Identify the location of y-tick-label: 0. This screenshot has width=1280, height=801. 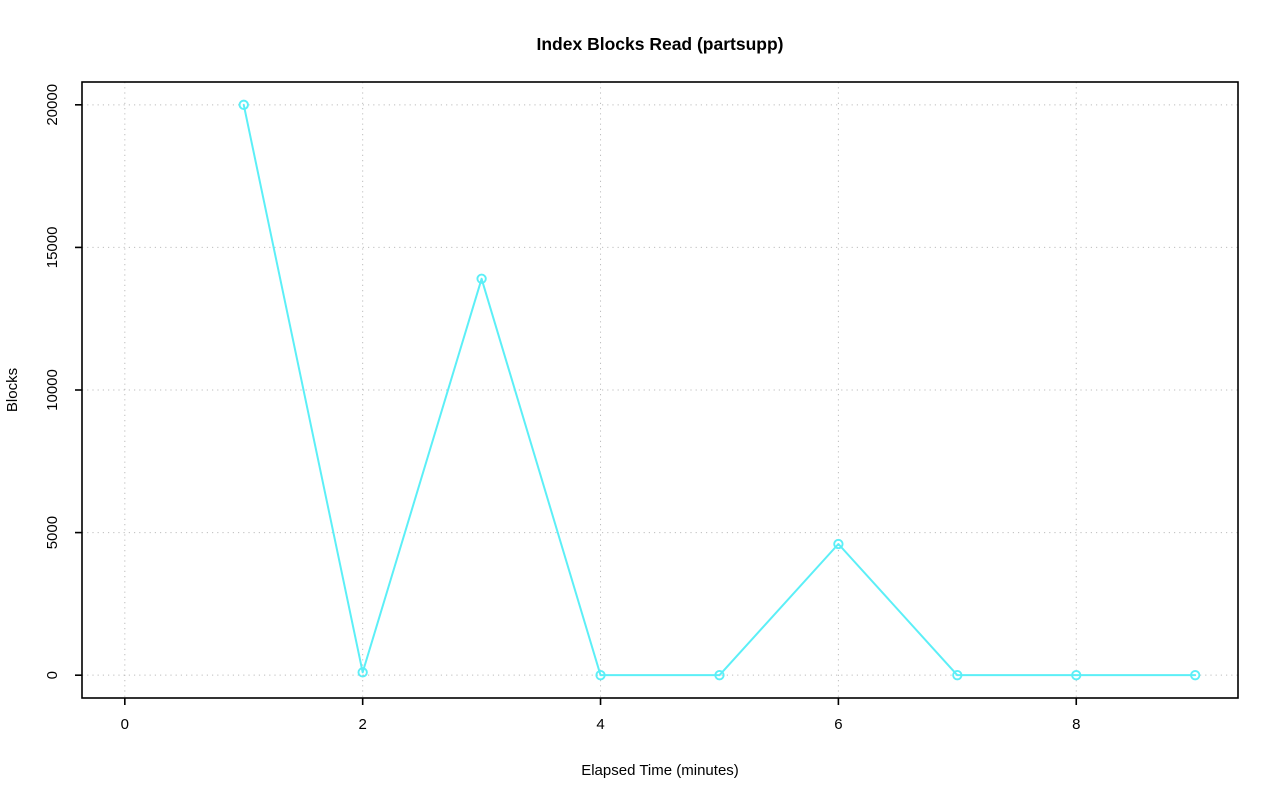
(52, 675).